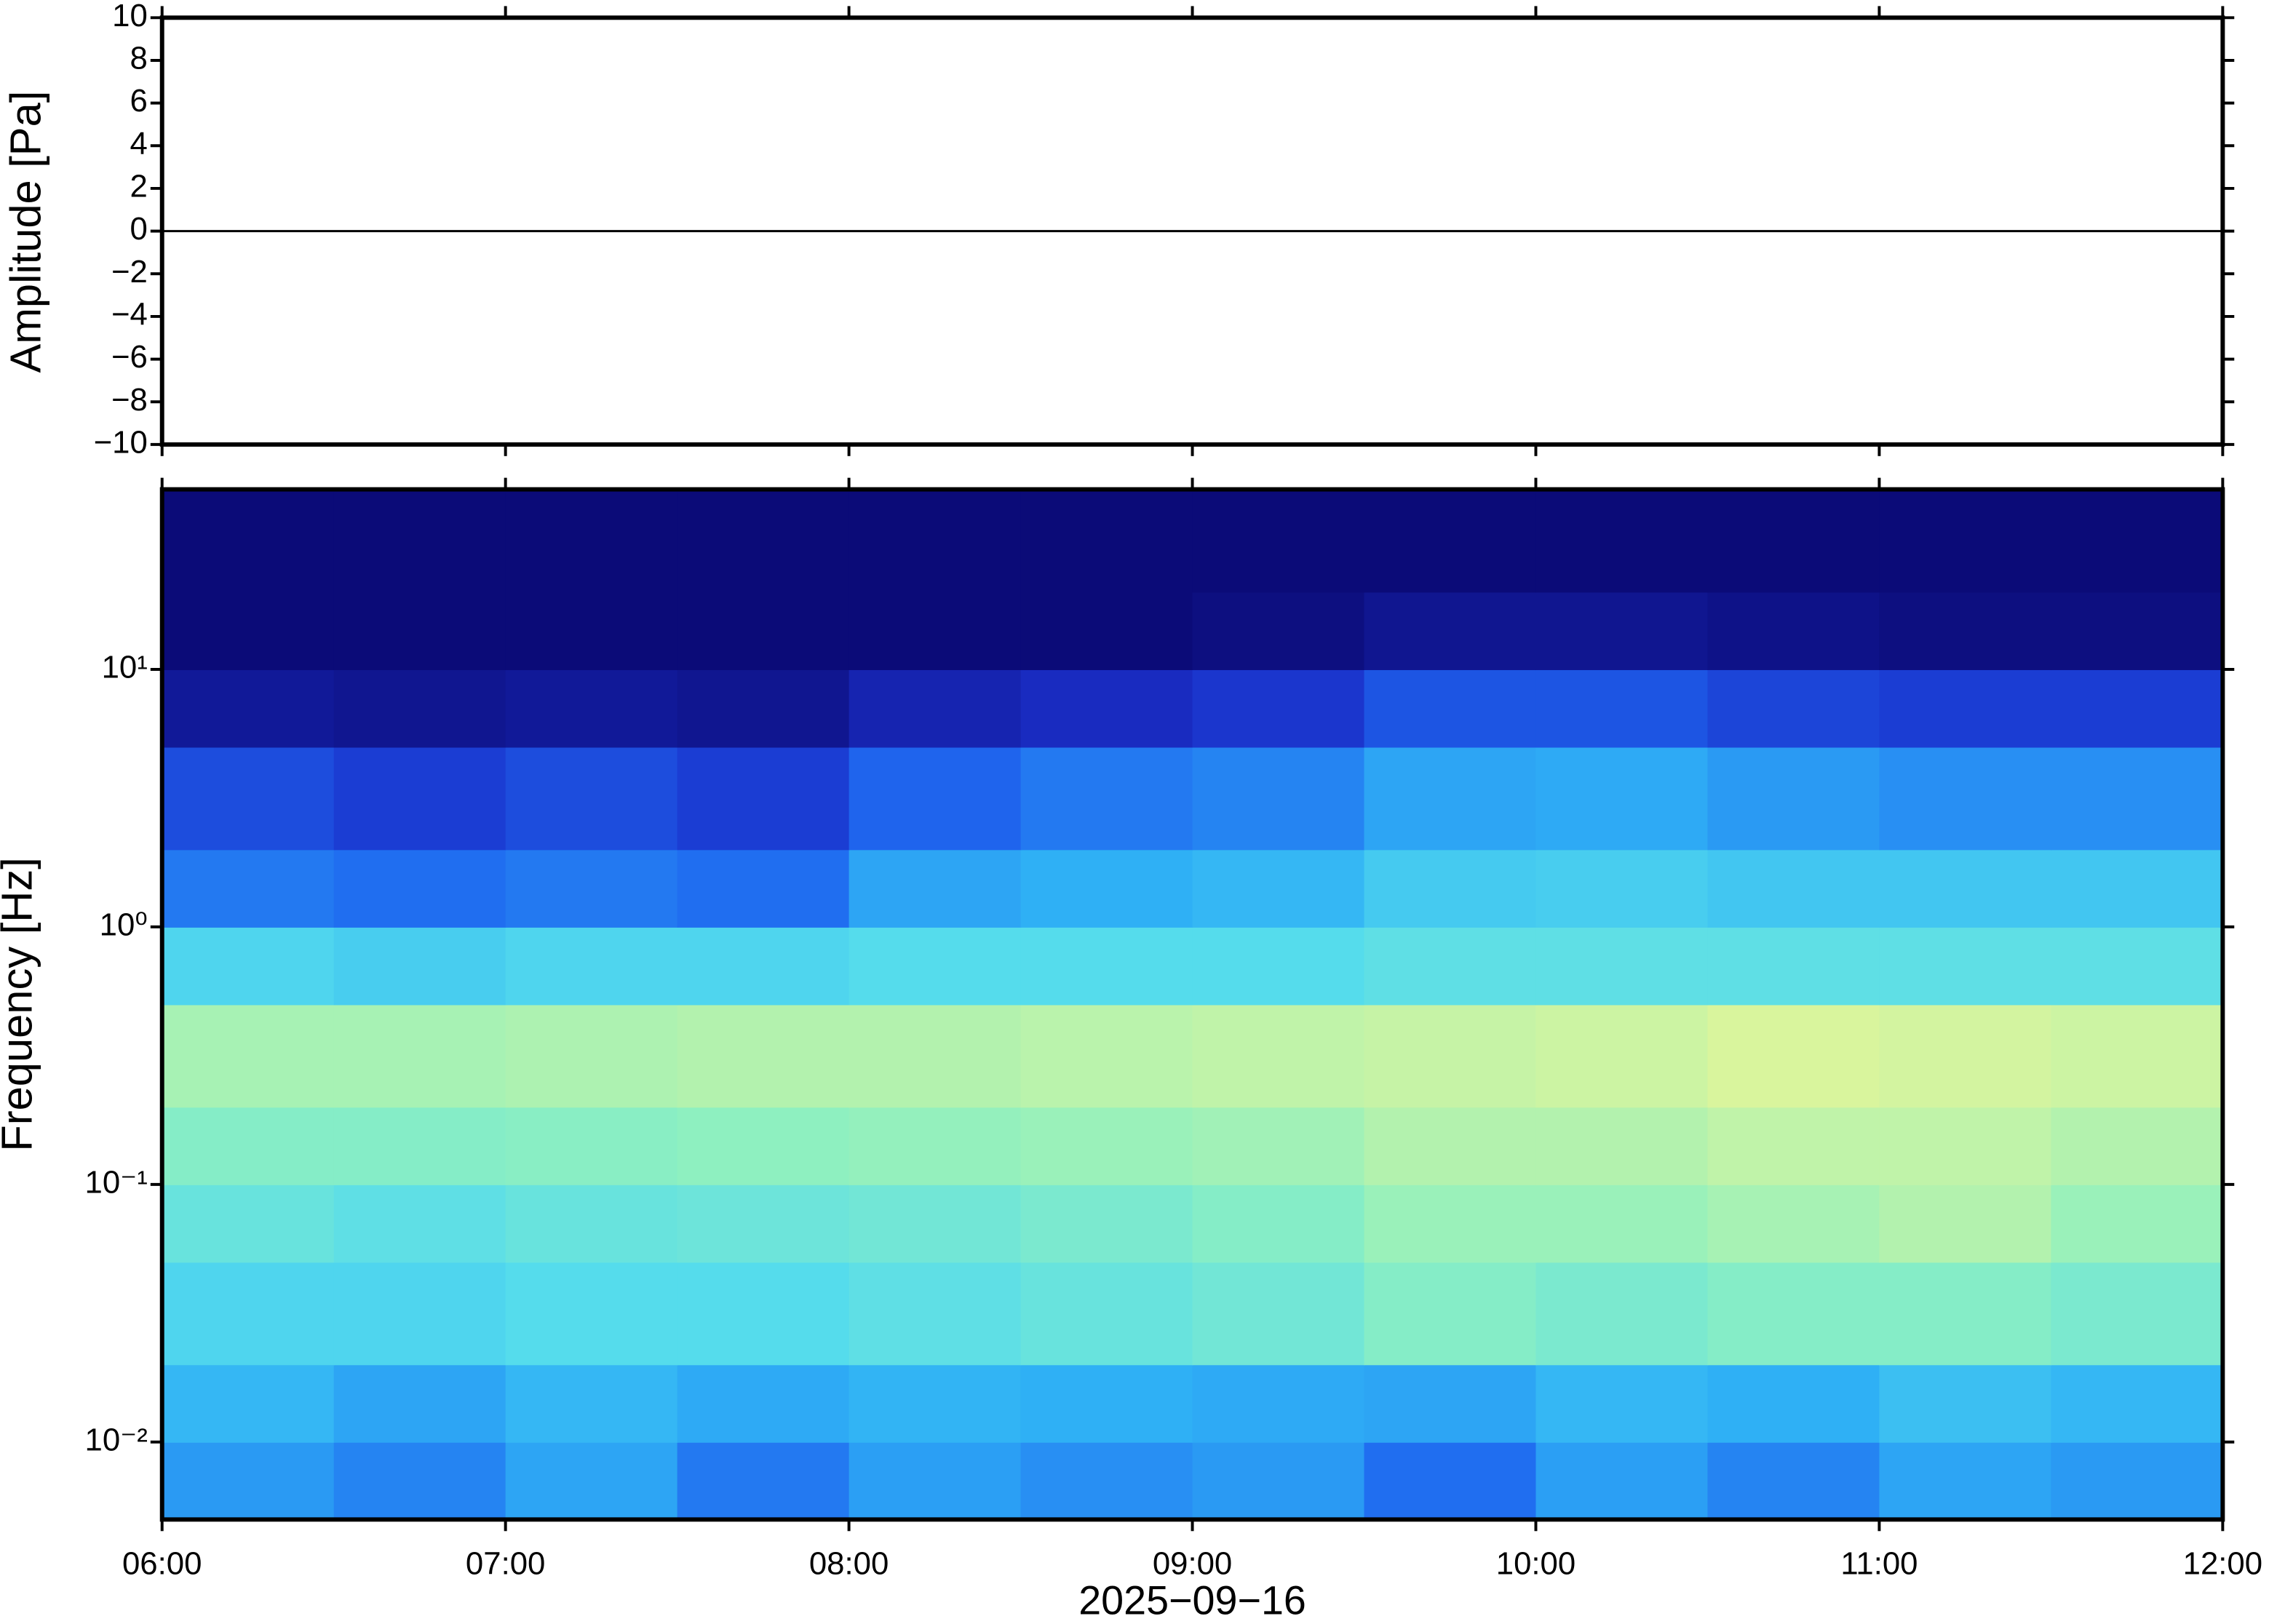 The image size is (2269, 1624). What do you see at coordinates (2223, 1564) in the screenshot?
I see `x-tick-label: 12:00` at bounding box center [2223, 1564].